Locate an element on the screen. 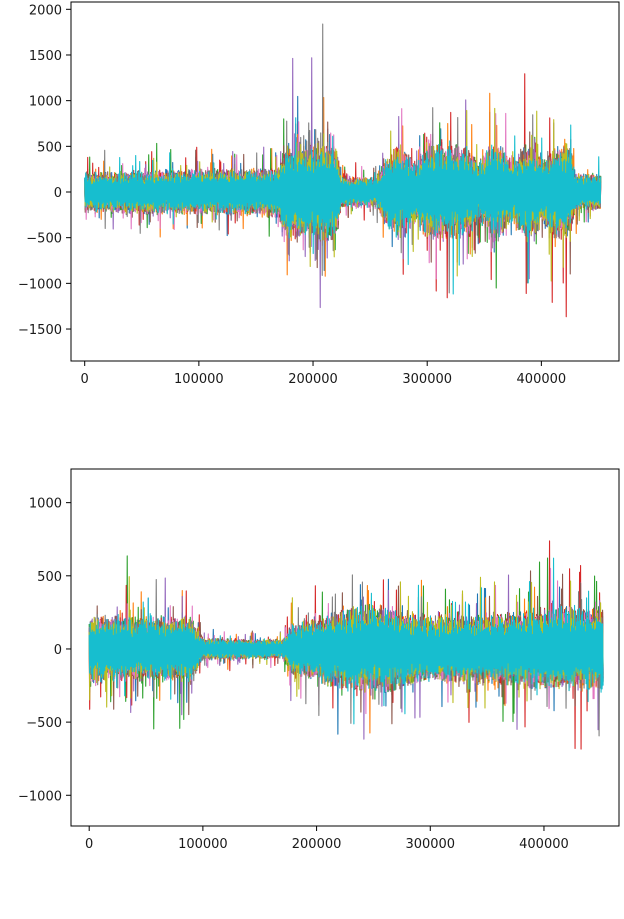 The width and height of the screenshot is (624, 919). y-tick-label: −1500 is located at coordinates (40, 330).